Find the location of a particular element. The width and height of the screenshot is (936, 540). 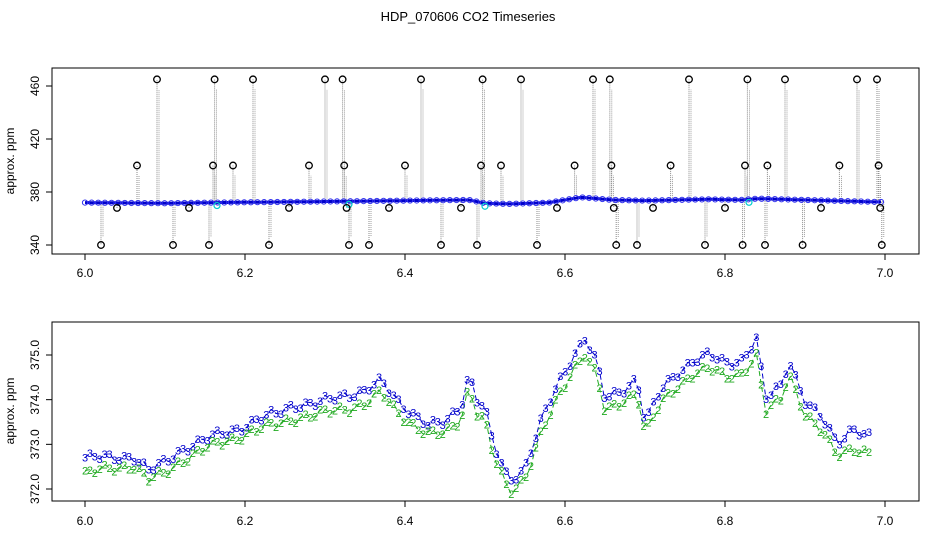

y-axis-label-top: approx. ppm is located at coordinates (10, 161).